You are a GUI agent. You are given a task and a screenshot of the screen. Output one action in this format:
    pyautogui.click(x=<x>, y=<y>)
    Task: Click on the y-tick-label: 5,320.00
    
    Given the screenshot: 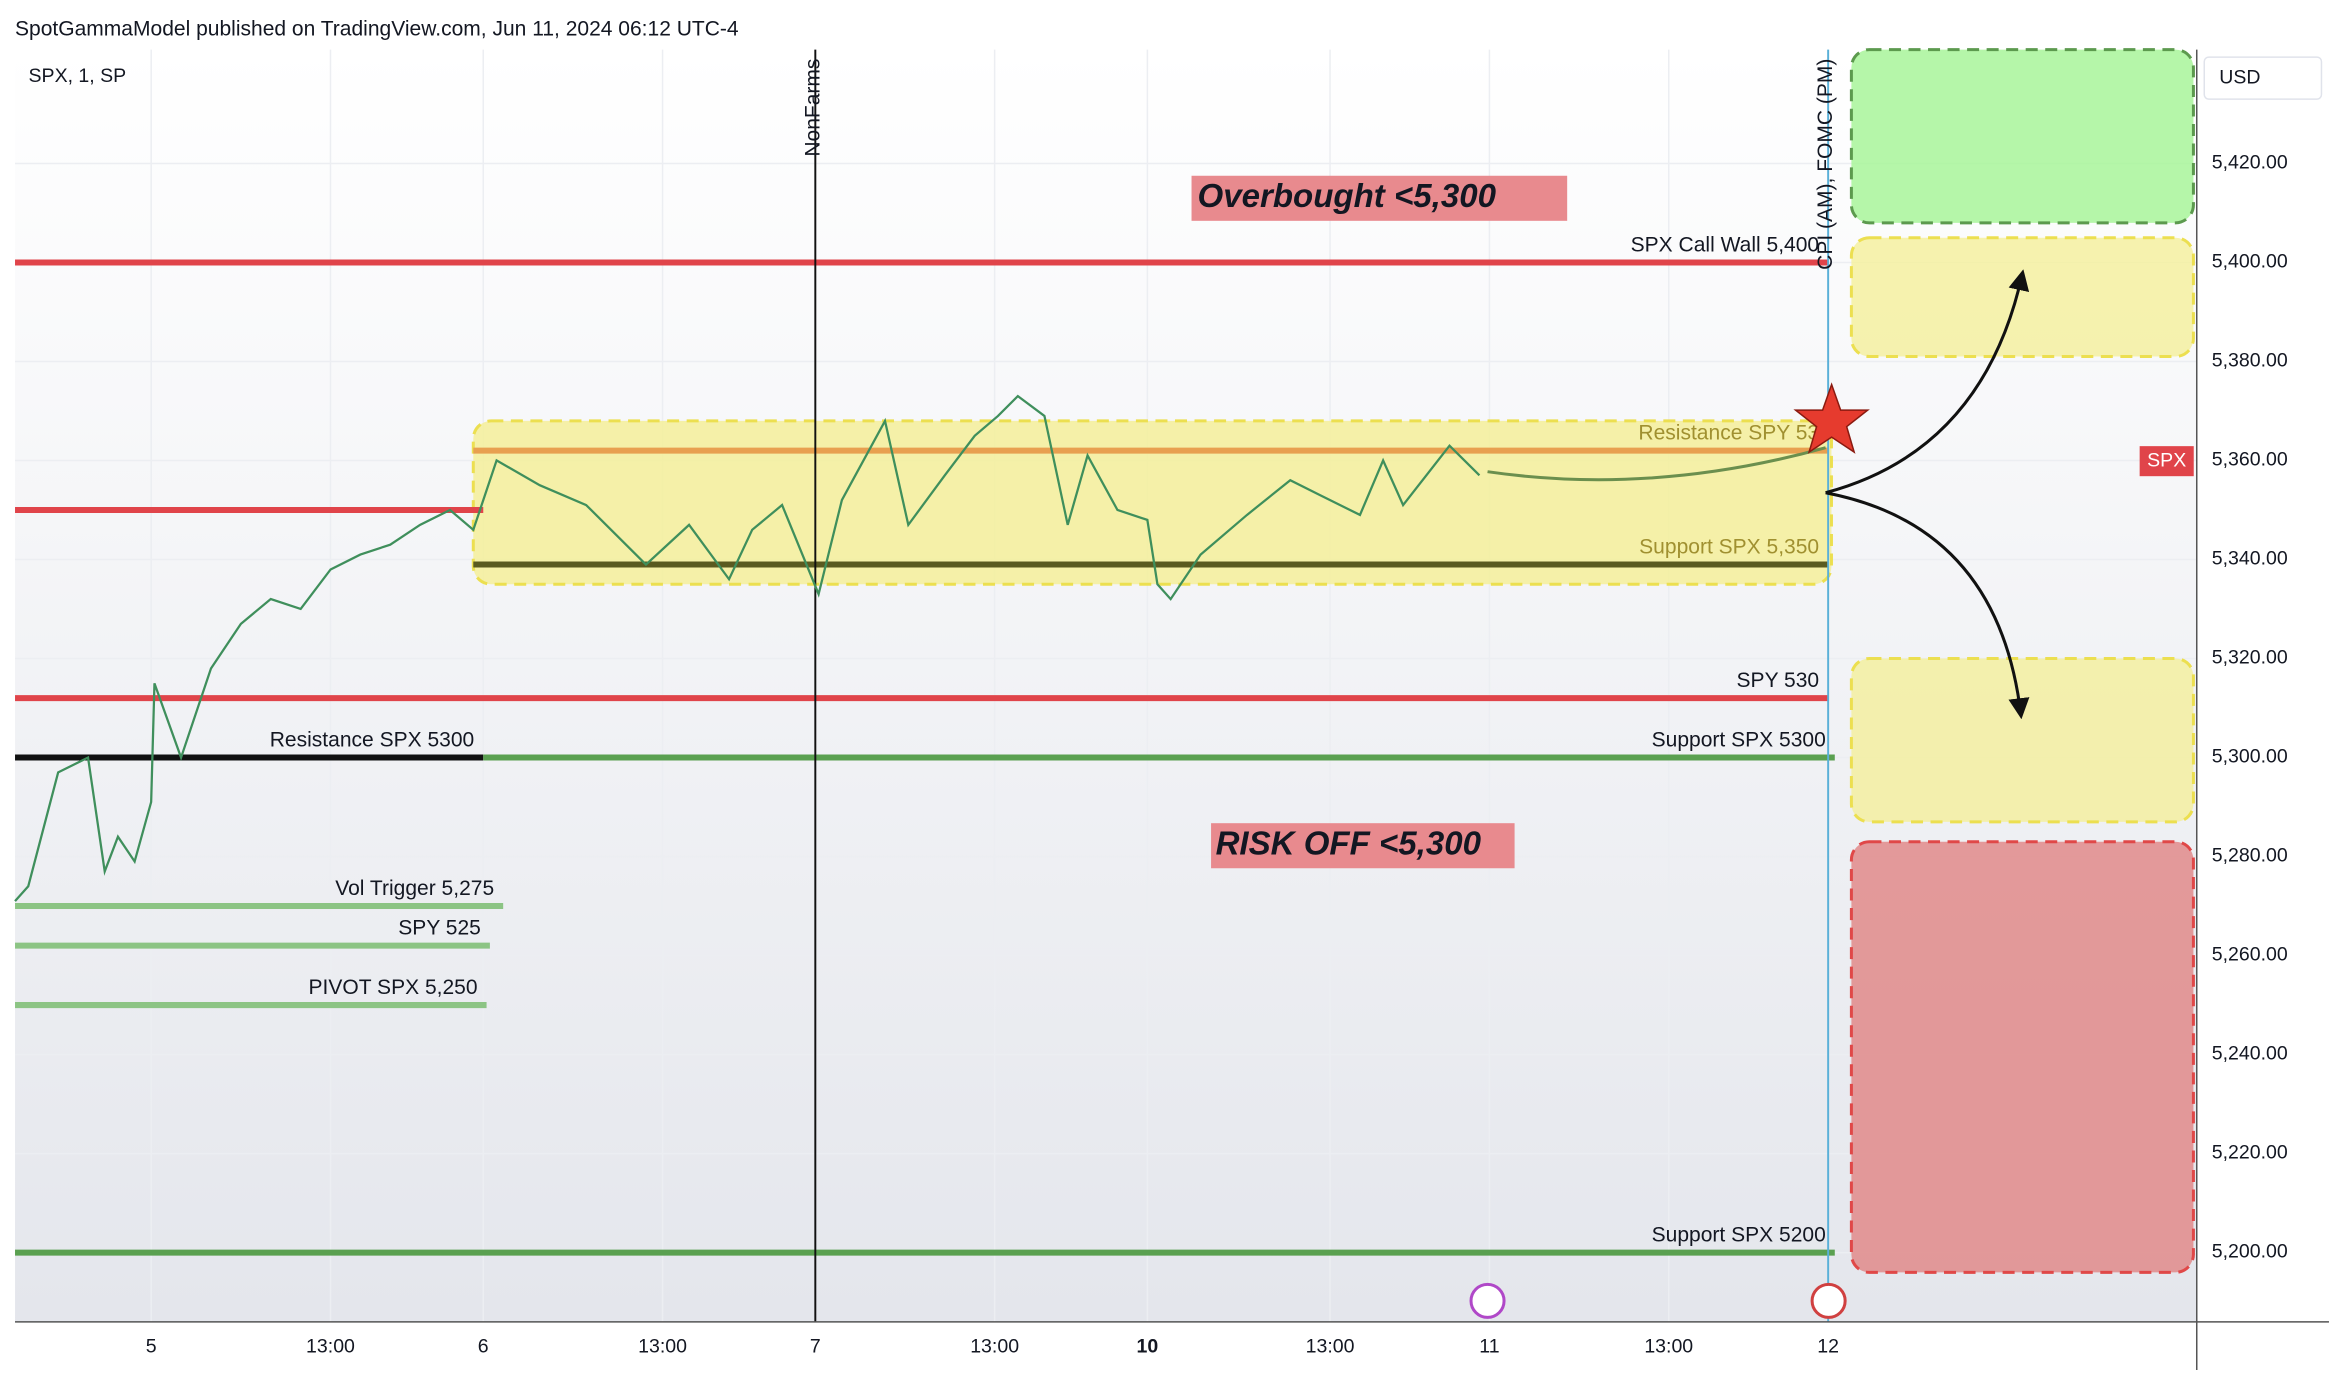 What is the action you would take?
    pyautogui.click(x=2250, y=658)
    